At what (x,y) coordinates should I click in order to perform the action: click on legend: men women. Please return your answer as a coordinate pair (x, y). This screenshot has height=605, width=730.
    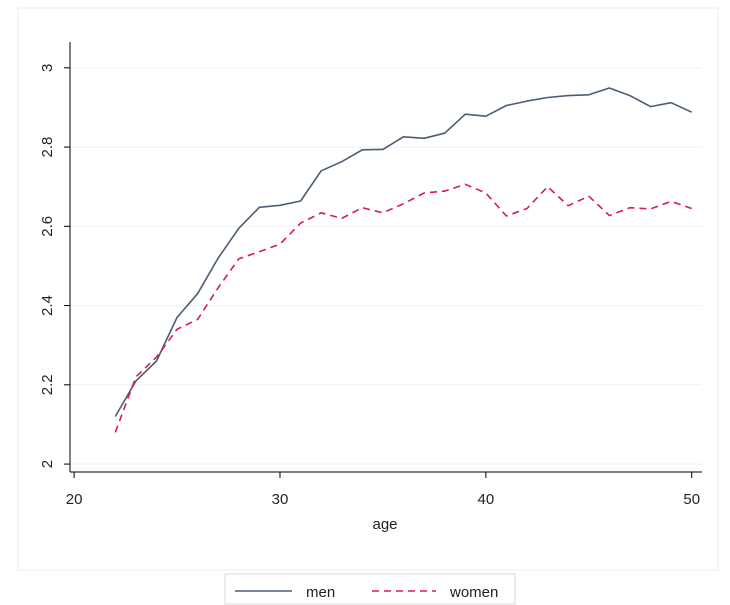
    Looking at the image, I should click on (370, 589).